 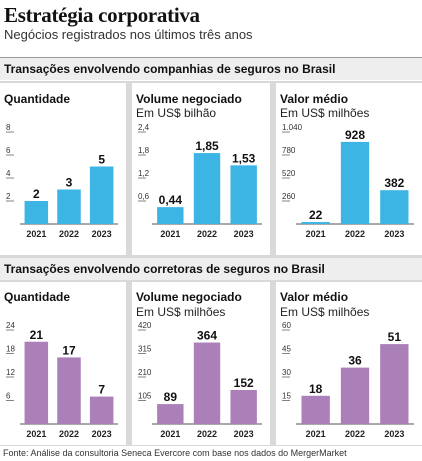 I want to click on data-label: 51, so click(x=395, y=337).